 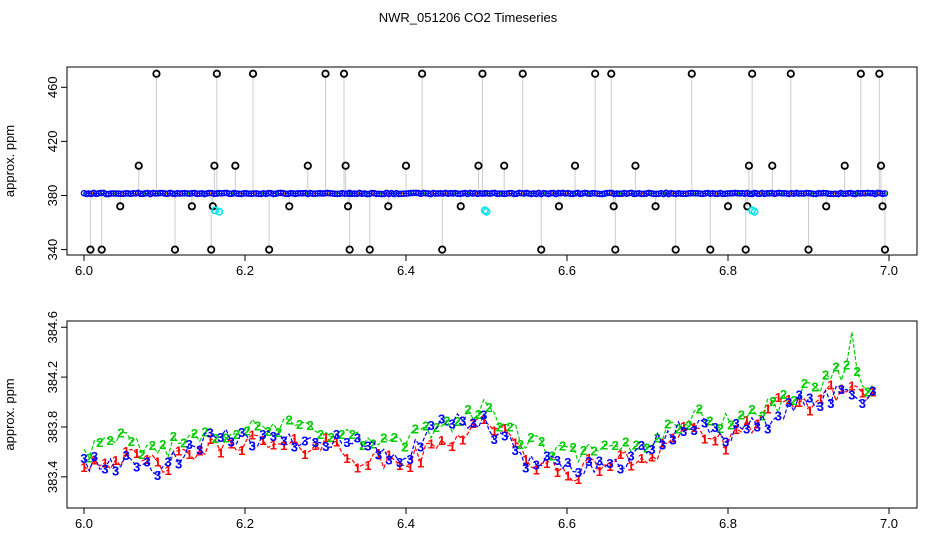 I want to click on x-tick-label: 6.0, so click(x=84, y=523).